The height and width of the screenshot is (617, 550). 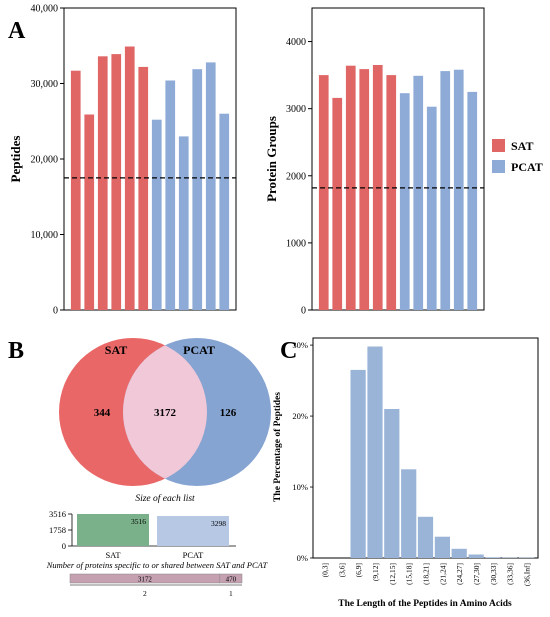 What do you see at coordinates (517, 156) in the screenshot?
I see `legend: SAT PCAT` at bounding box center [517, 156].